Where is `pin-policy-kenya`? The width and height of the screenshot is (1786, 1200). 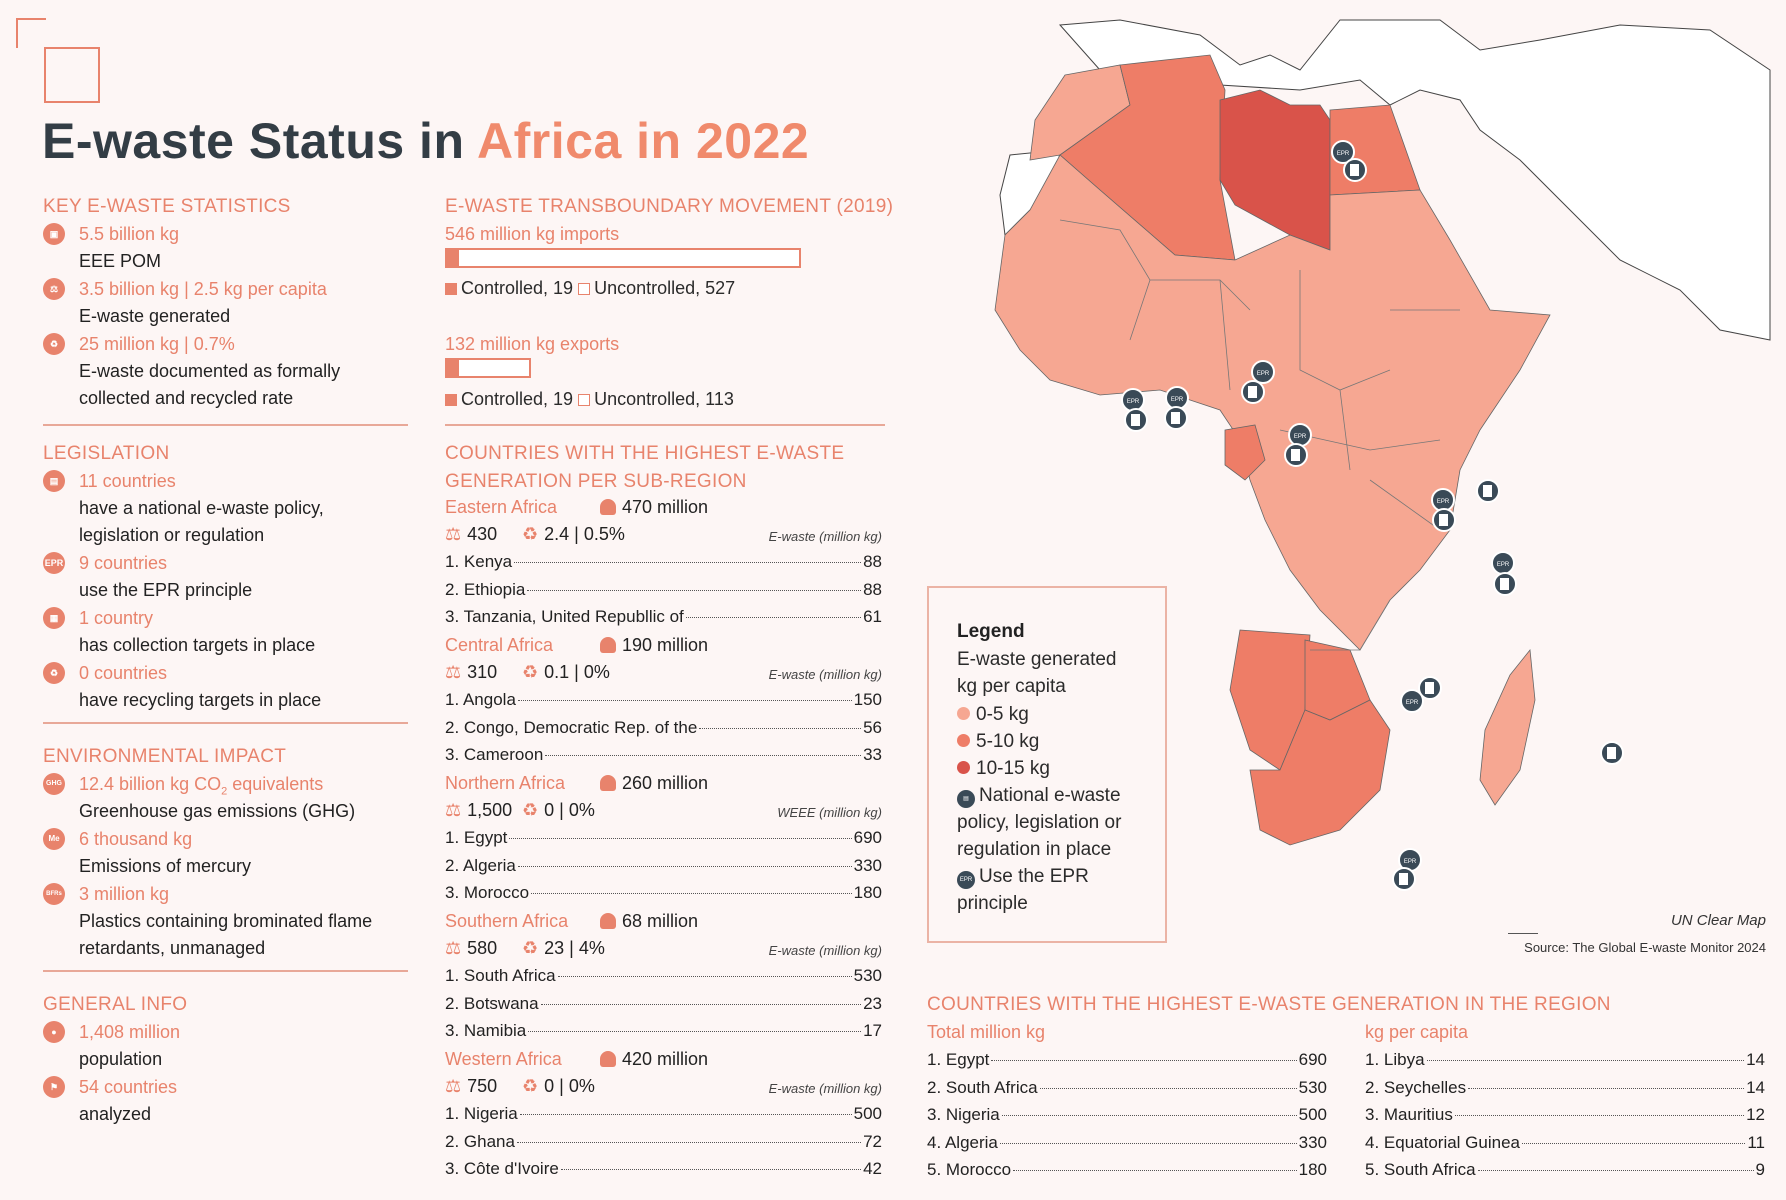
pin-policy-kenya is located at coordinates (1488, 491).